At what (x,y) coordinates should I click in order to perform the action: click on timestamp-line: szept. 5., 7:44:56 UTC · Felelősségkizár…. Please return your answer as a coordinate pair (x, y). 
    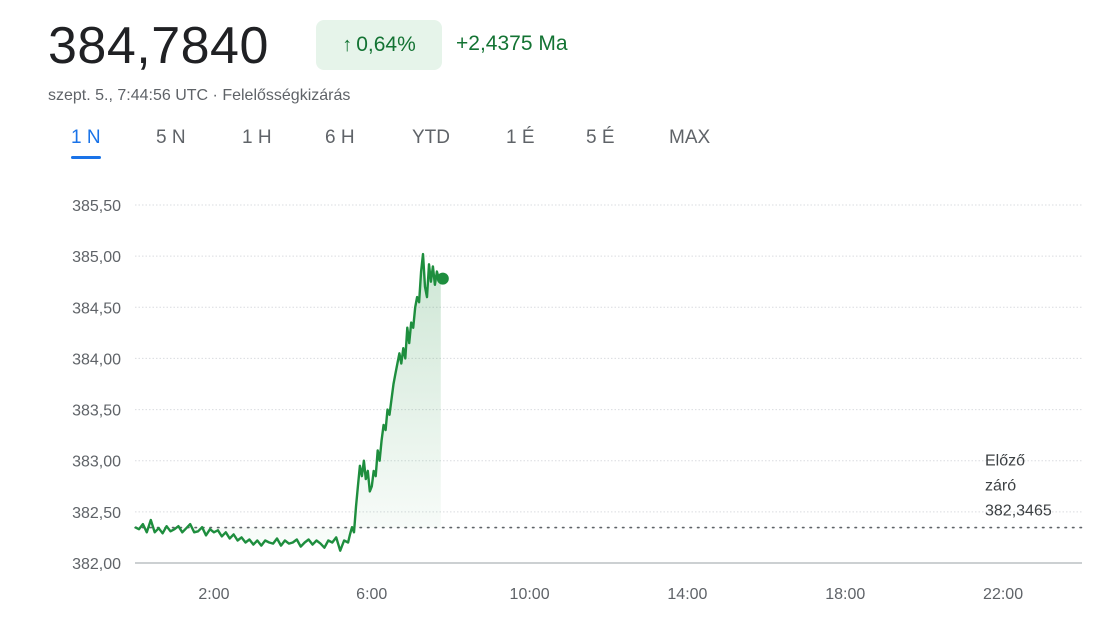
    Looking at the image, I should click on (199, 96).